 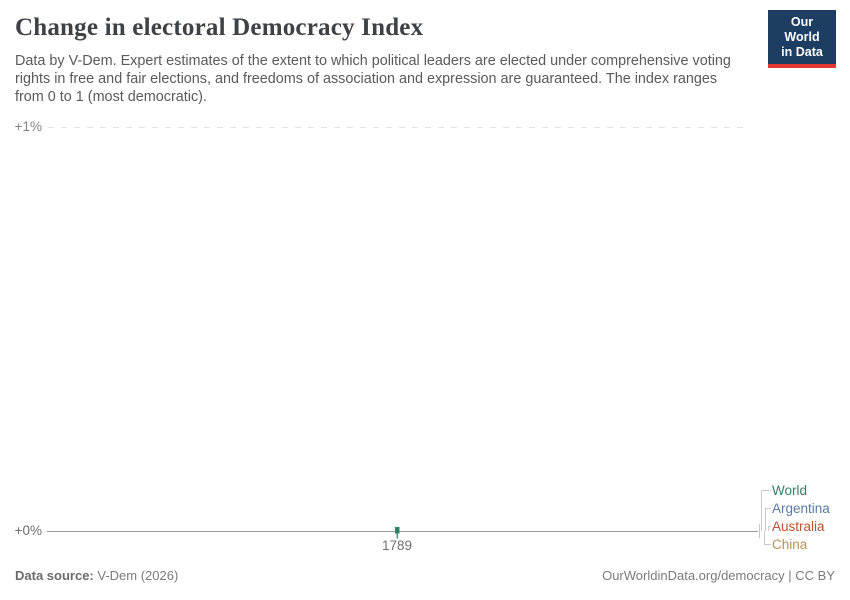 I want to click on legend-connector-world, so click(x=766, y=510).